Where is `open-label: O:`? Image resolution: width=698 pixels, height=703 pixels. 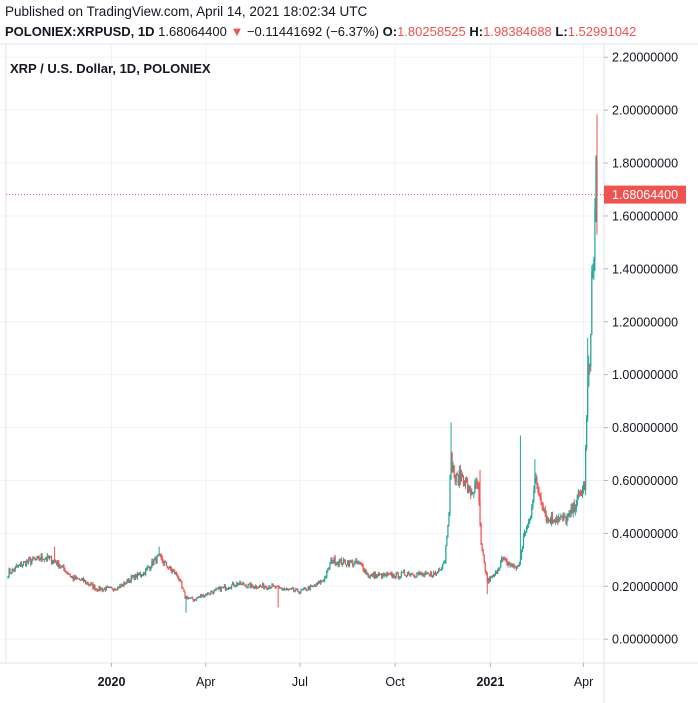 open-label: O: is located at coordinates (390, 31).